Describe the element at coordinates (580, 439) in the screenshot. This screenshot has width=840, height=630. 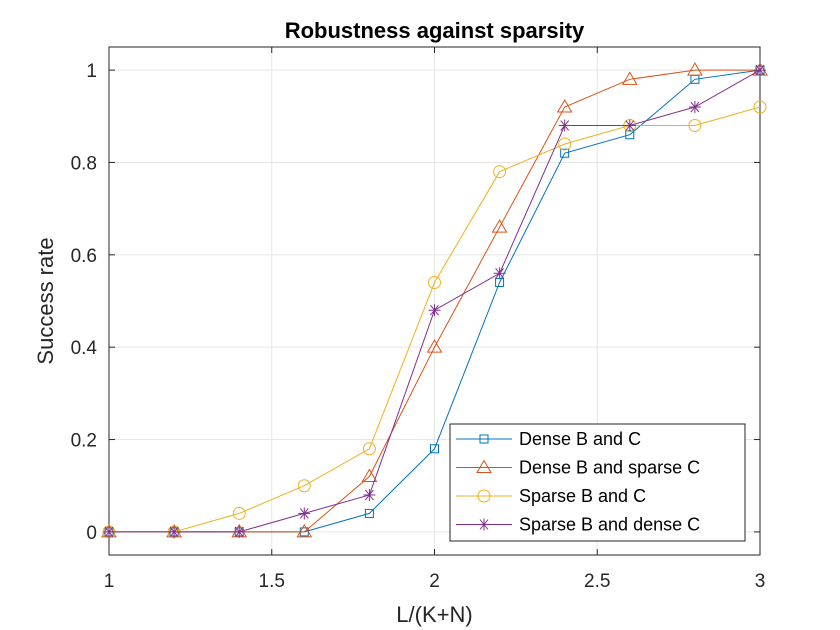
I see `legend-label: Dense B and C` at that location.